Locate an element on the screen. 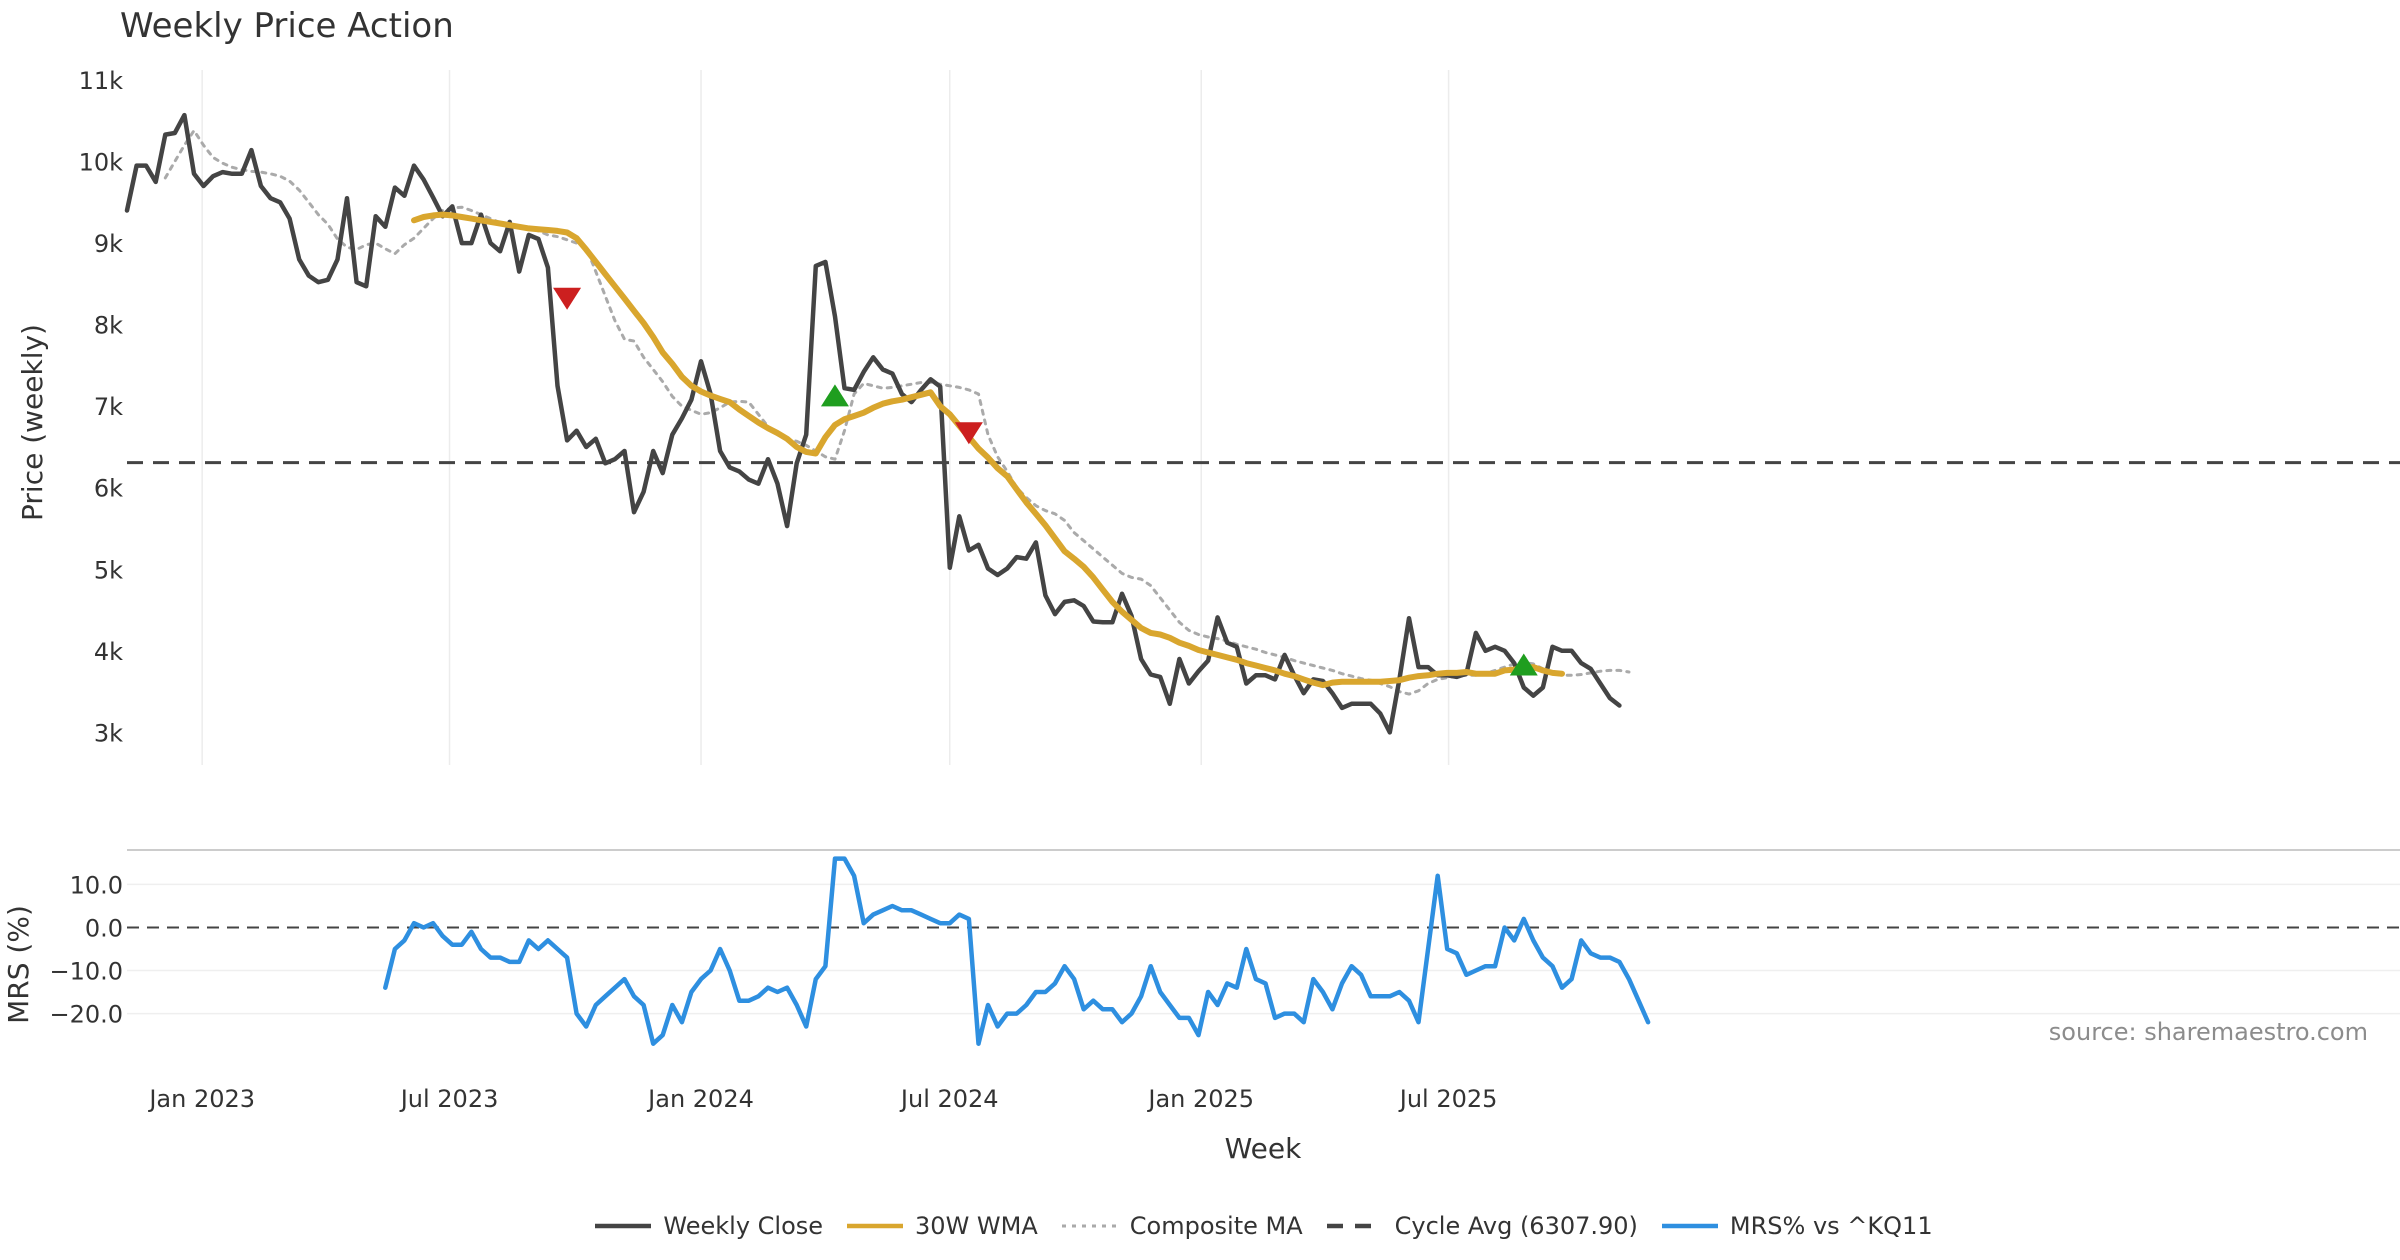 This screenshot has height=1260, width=2400. legend-item: MRS% vs ^KQ11 is located at coordinates (1796, 1226).